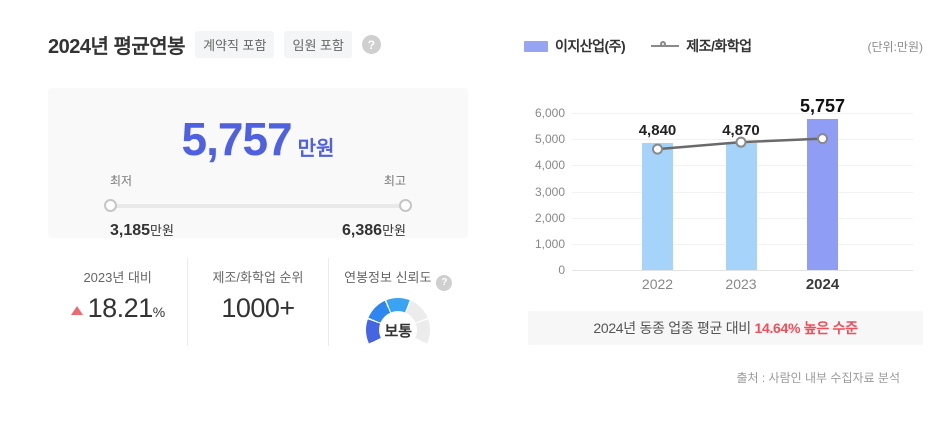 This screenshot has height=428, width=946. Describe the element at coordinates (806, 328) in the screenshot. I see `notice-highlight: 14.64% 높은 수준` at that location.